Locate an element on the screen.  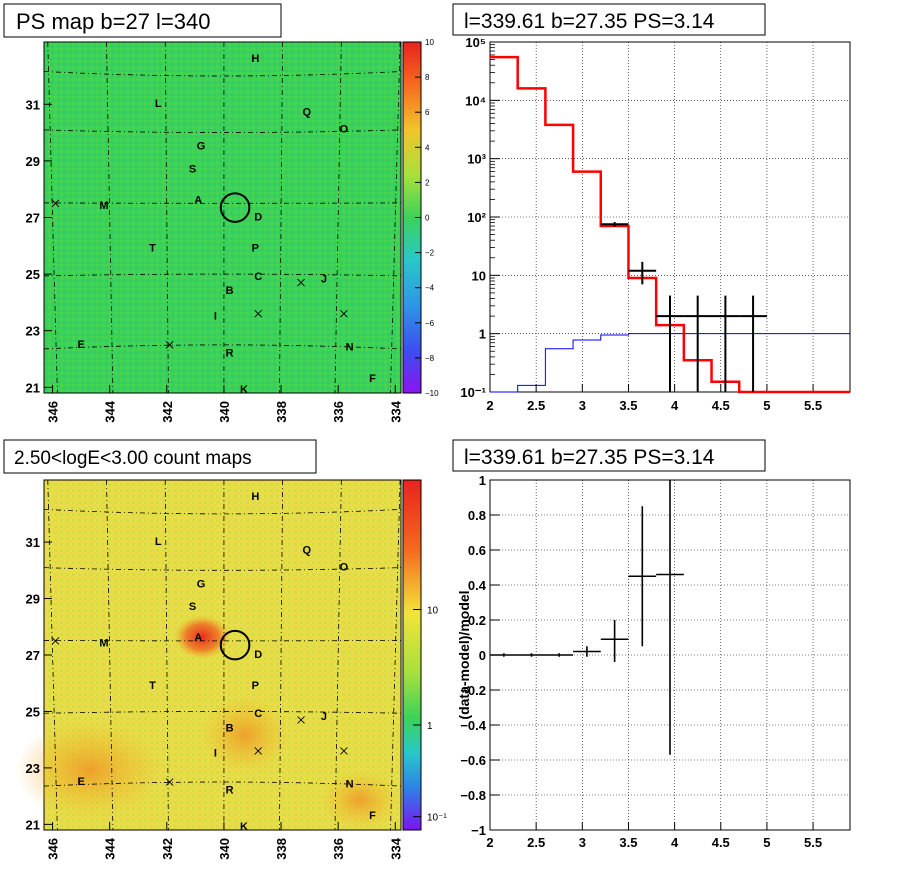
source-label: Q is located at coordinates (306, 550).